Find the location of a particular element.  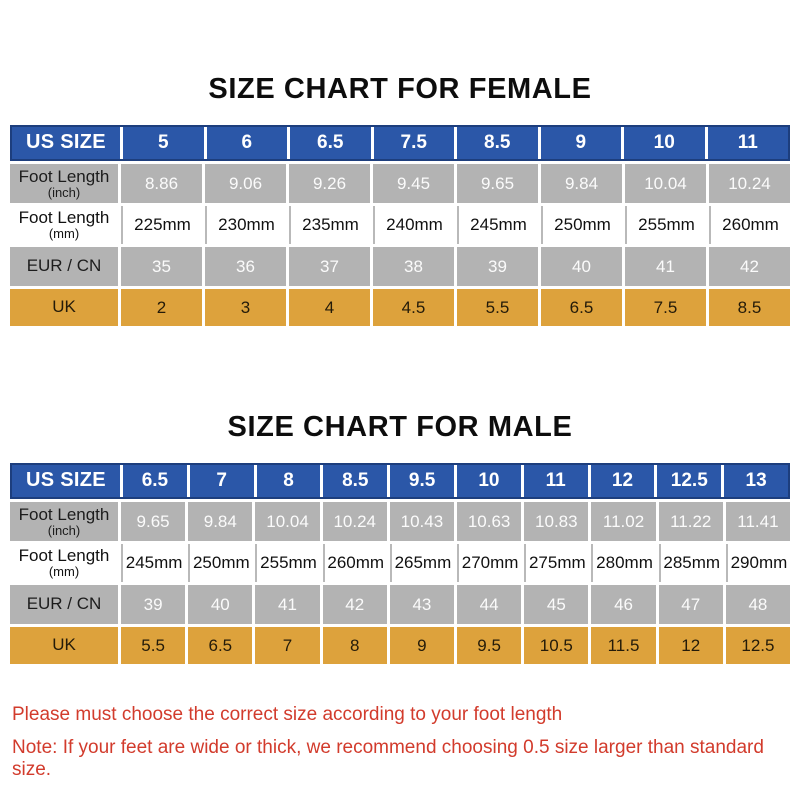

male-foot-length-inch-cell: 10.83 is located at coordinates (556, 521).